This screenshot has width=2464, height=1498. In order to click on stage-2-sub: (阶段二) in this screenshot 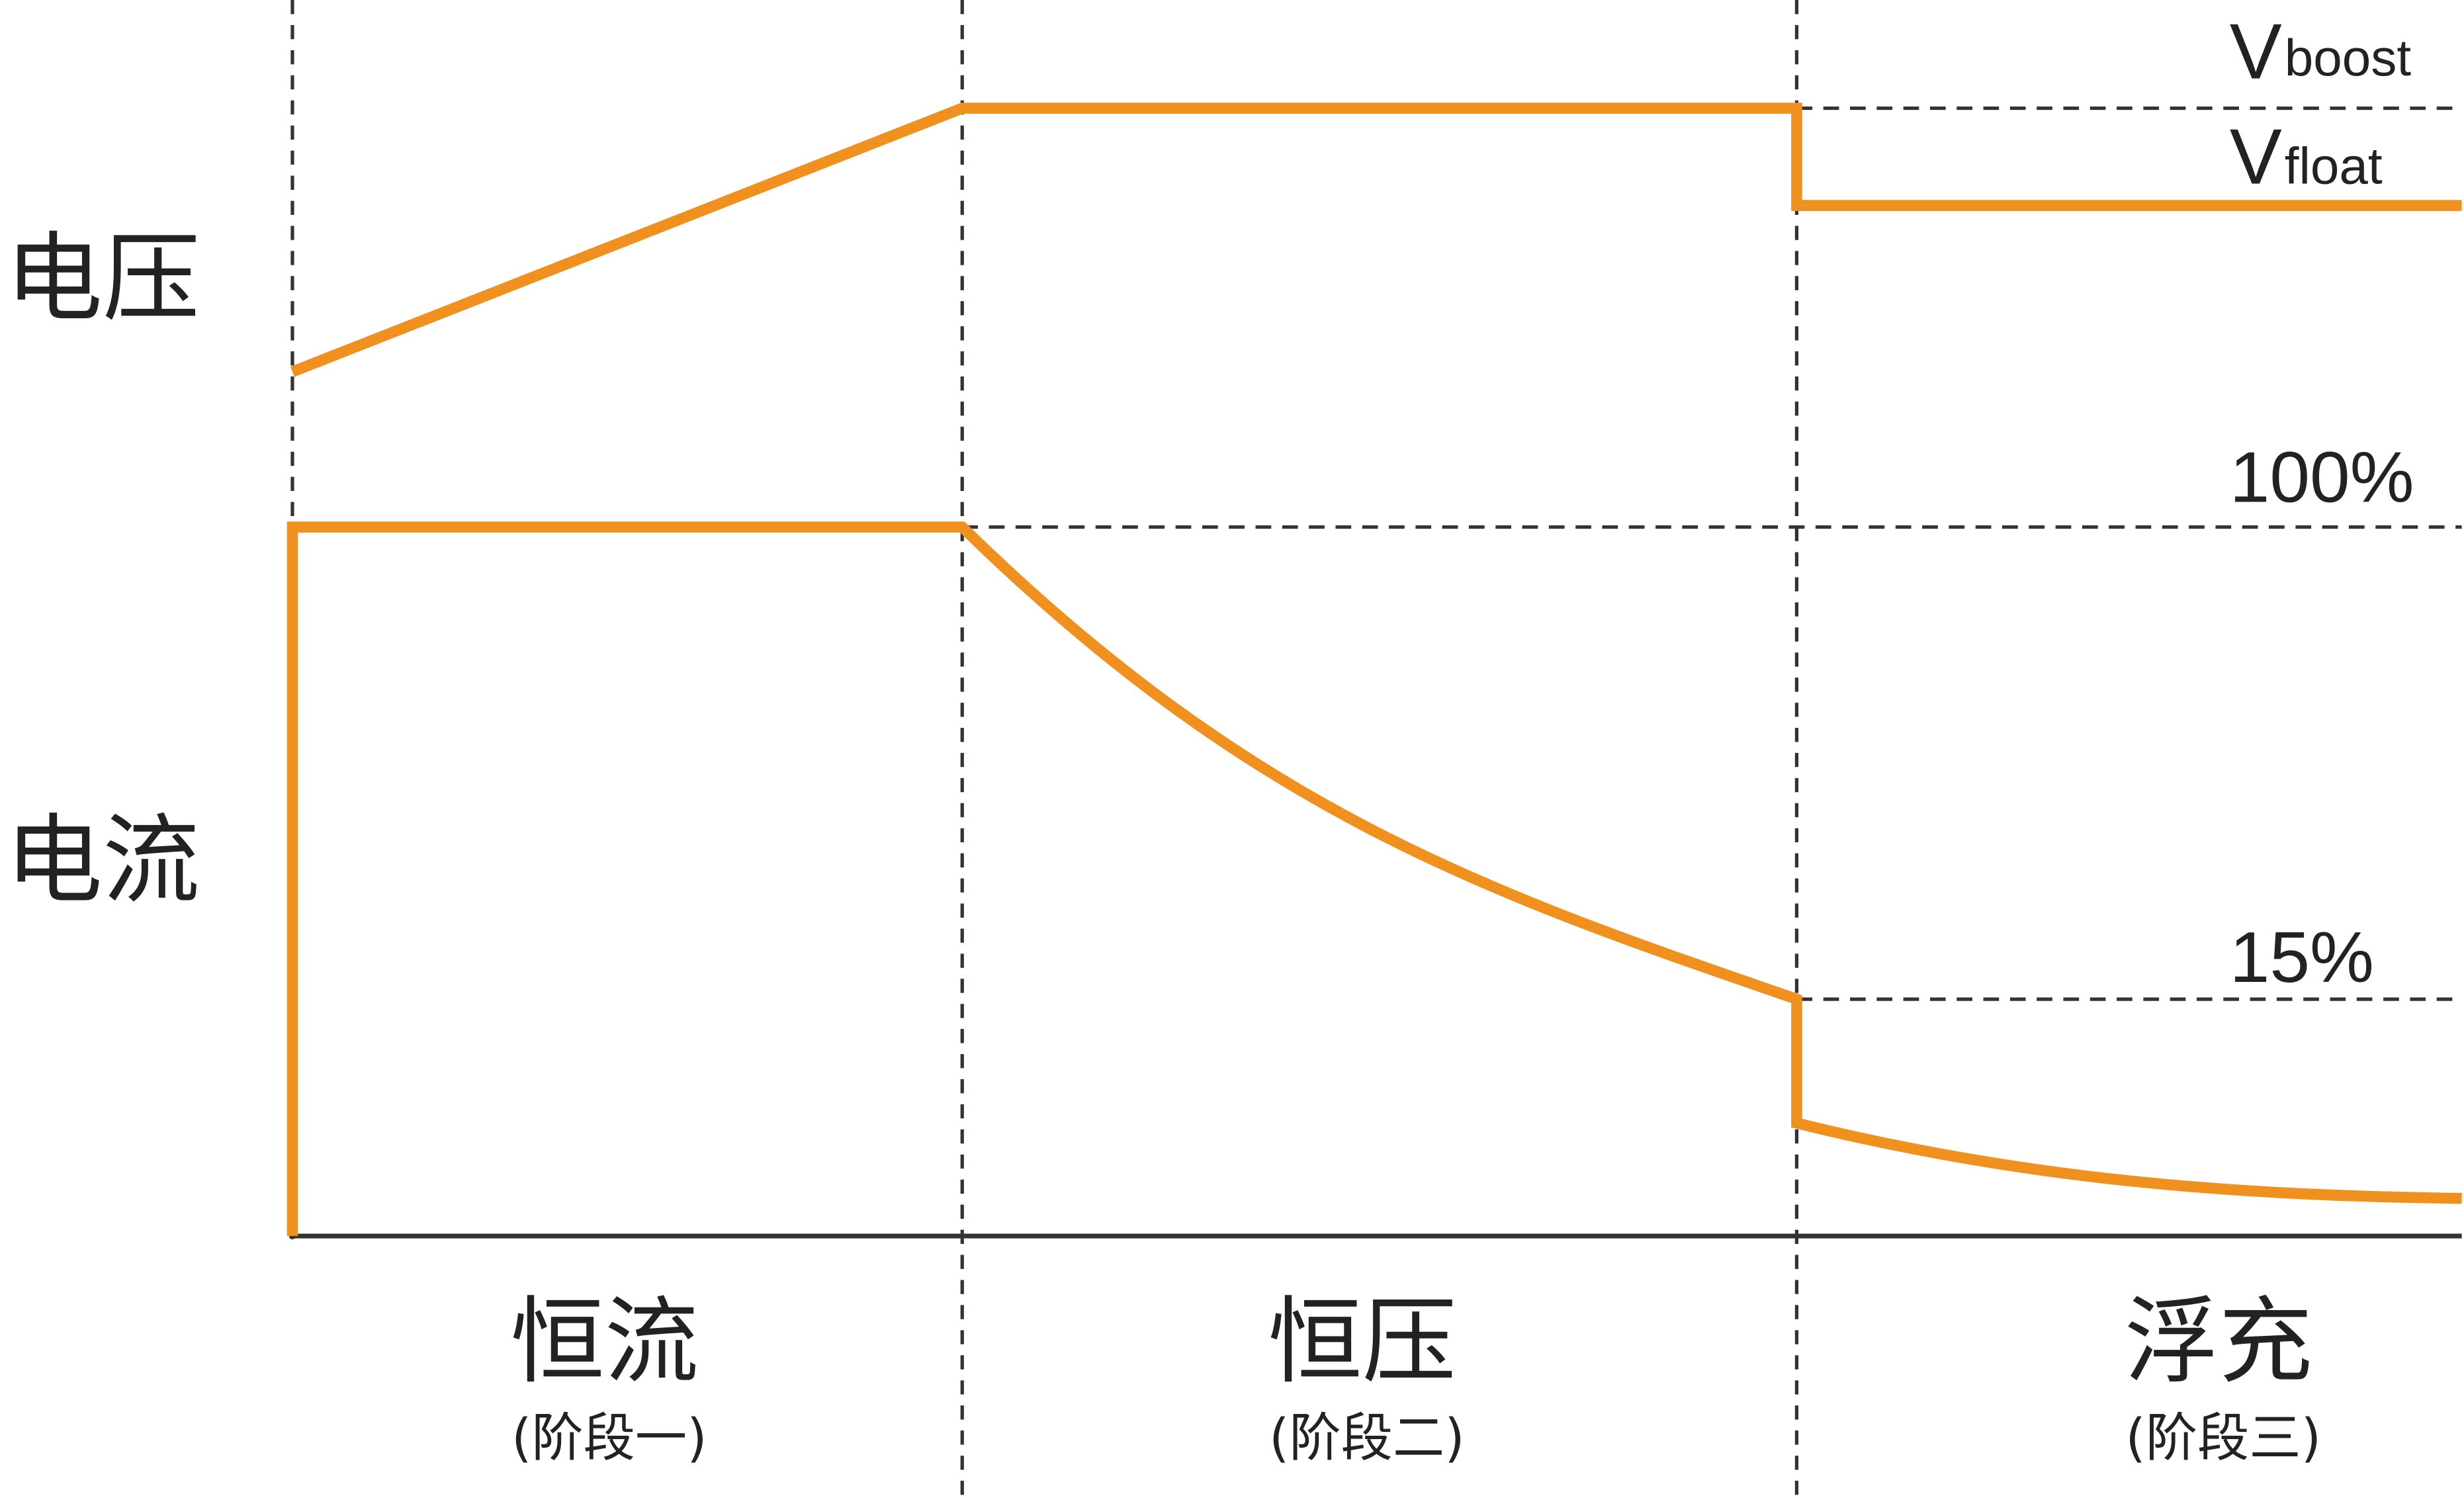, I will do `click(1367, 1438)`.